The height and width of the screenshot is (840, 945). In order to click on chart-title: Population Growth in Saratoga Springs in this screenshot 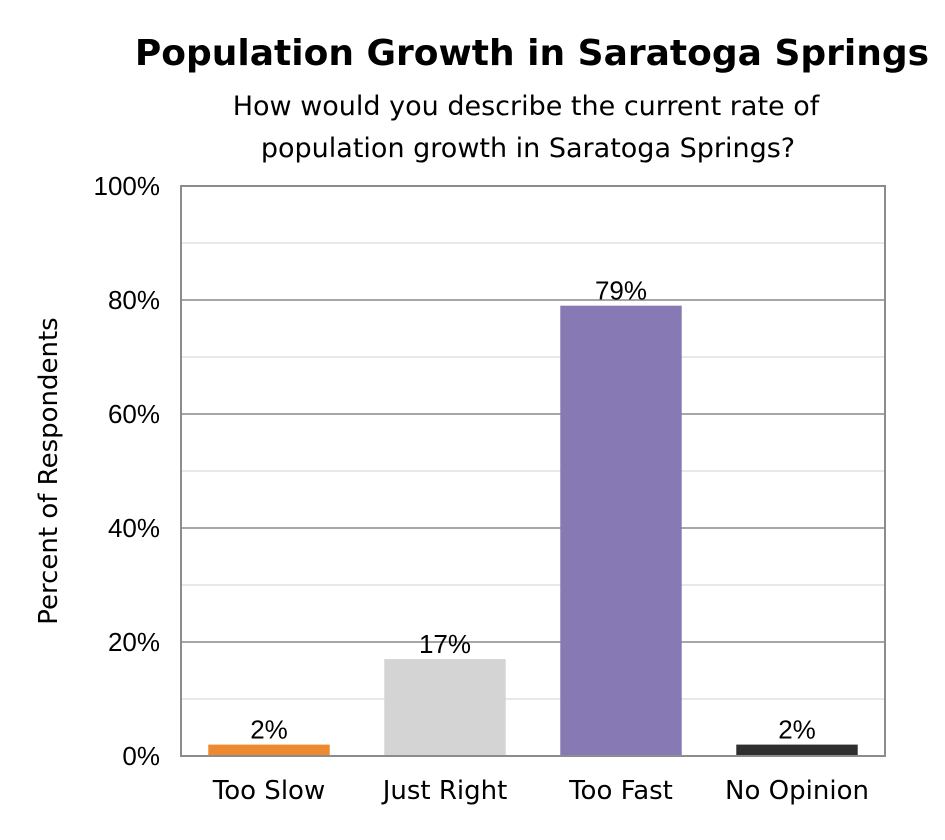, I will do `click(532, 53)`.